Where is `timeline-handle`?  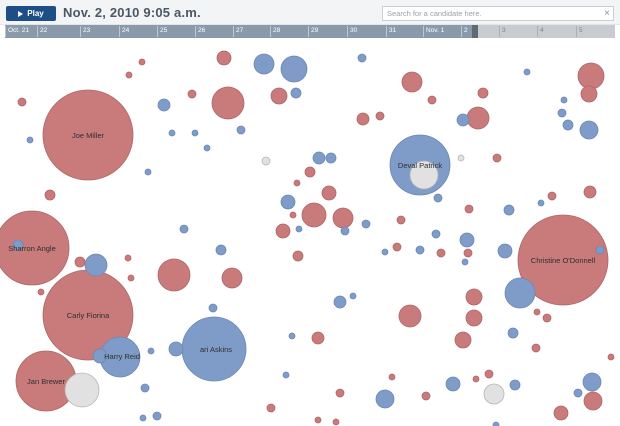 timeline-handle is located at coordinates (475, 31).